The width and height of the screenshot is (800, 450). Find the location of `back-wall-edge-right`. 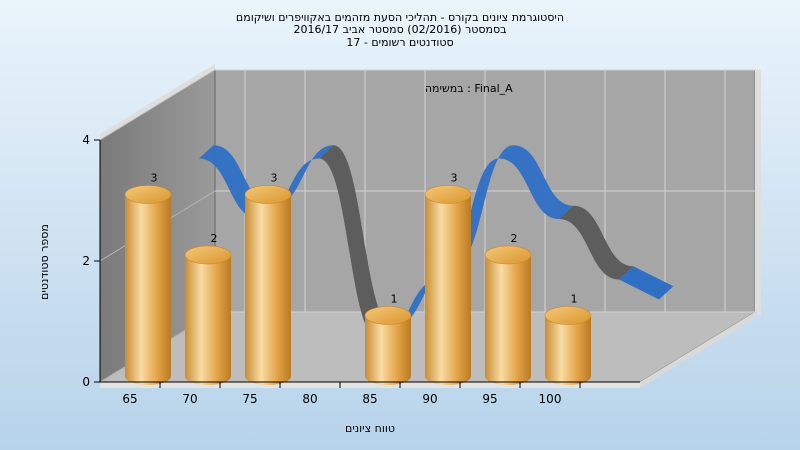

back-wall-edge-right is located at coordinates (758, 193).